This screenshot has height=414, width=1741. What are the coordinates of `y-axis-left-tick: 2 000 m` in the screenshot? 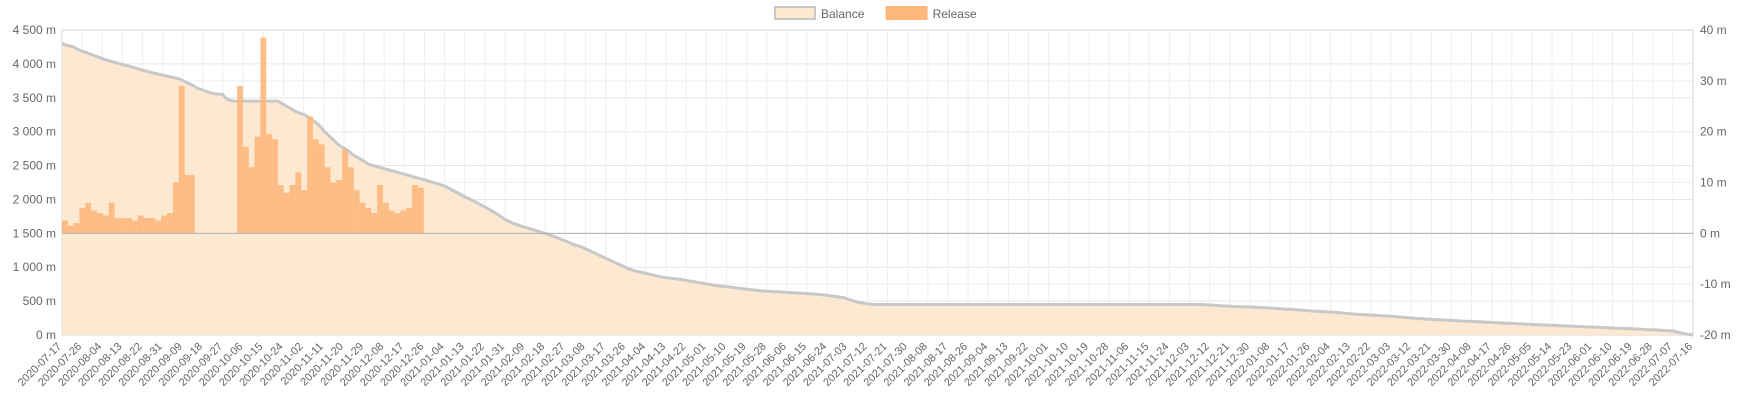 It's located at (34, 199).